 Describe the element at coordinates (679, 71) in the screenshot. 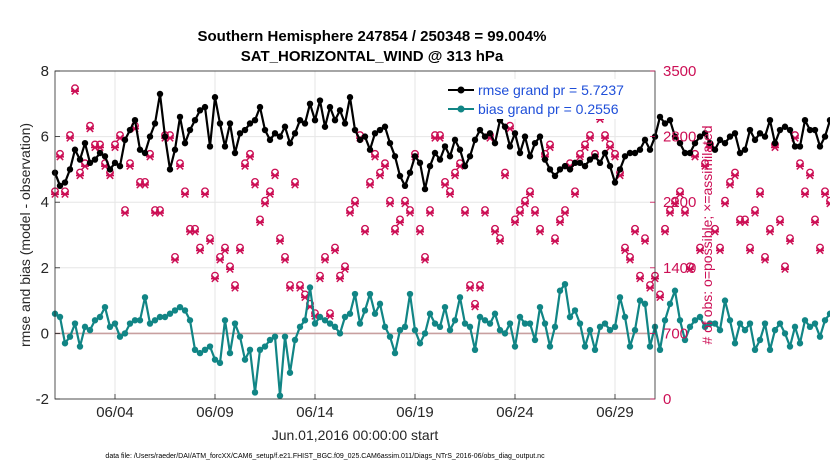

I see `y-tick-label-right: 3500` at that location.